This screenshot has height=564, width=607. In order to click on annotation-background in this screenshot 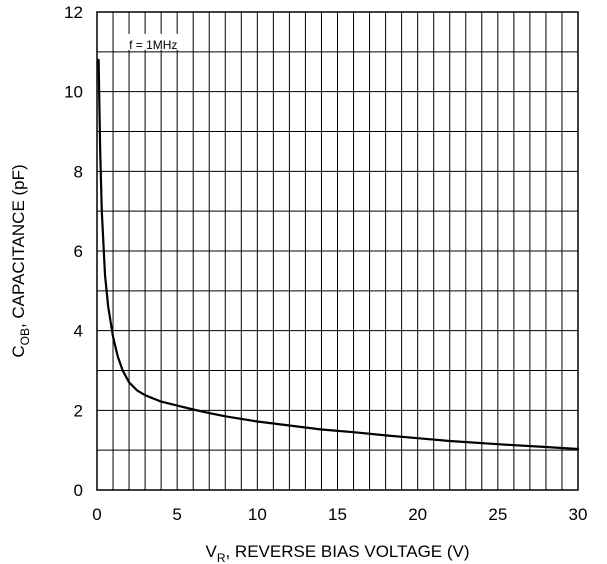, I will do `click(153, 41)`.